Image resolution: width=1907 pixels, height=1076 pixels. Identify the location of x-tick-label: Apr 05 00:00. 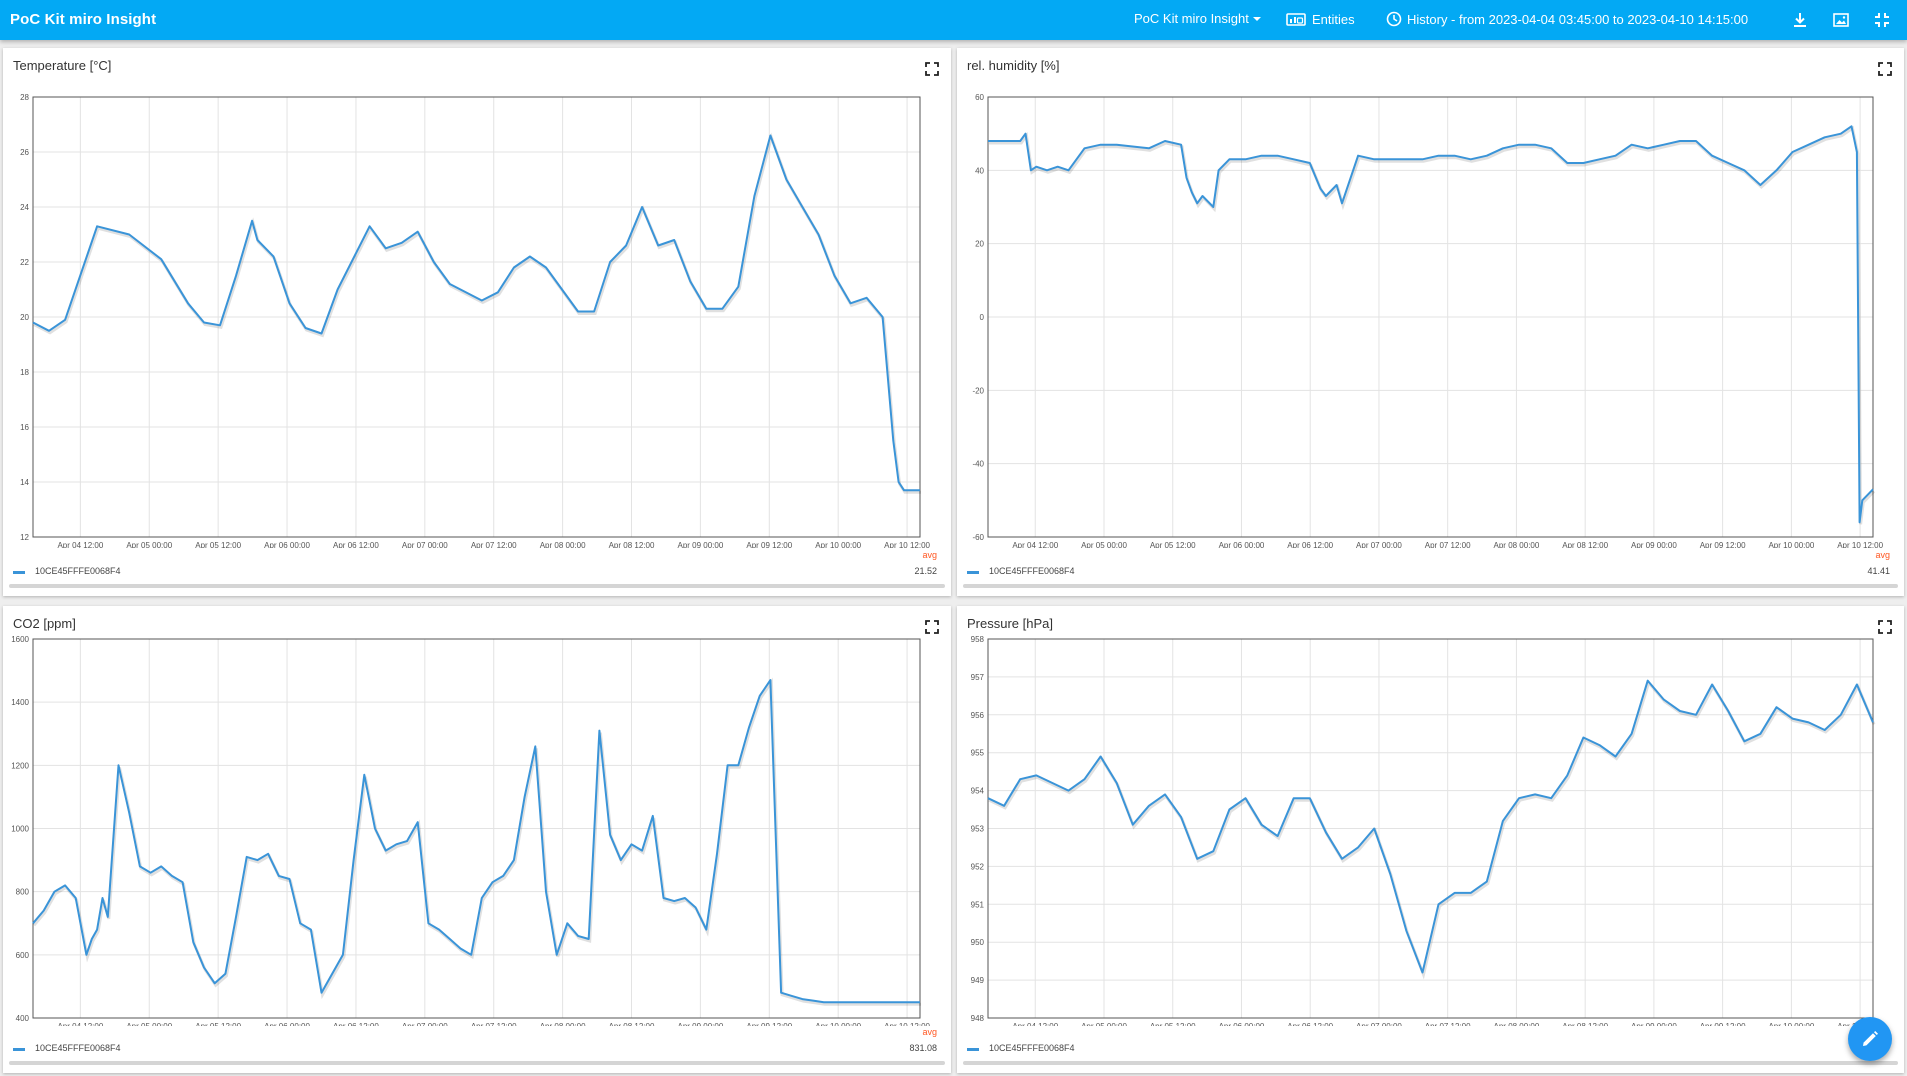
(1104, 544).